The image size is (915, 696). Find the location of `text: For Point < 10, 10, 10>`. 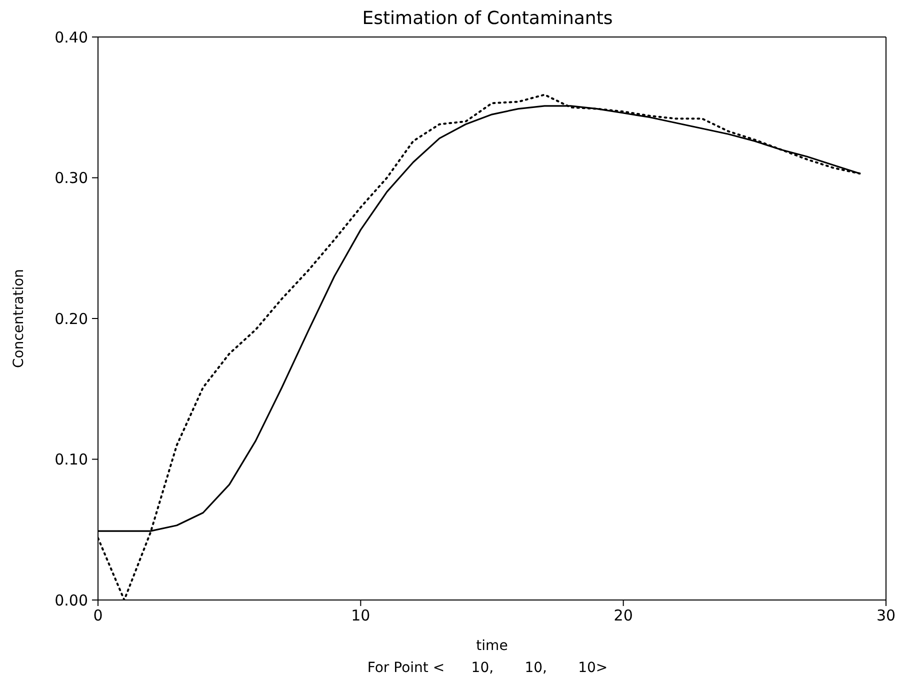

text: For Point < 10, 10, 10> is located at coordinates (487, 668).